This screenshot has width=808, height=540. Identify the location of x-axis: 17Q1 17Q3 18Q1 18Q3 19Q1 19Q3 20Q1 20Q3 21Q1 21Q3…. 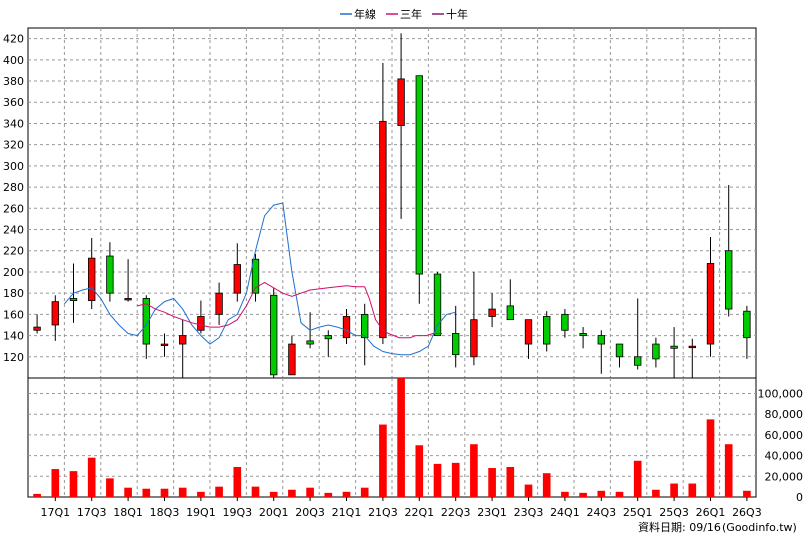
(401, 508).